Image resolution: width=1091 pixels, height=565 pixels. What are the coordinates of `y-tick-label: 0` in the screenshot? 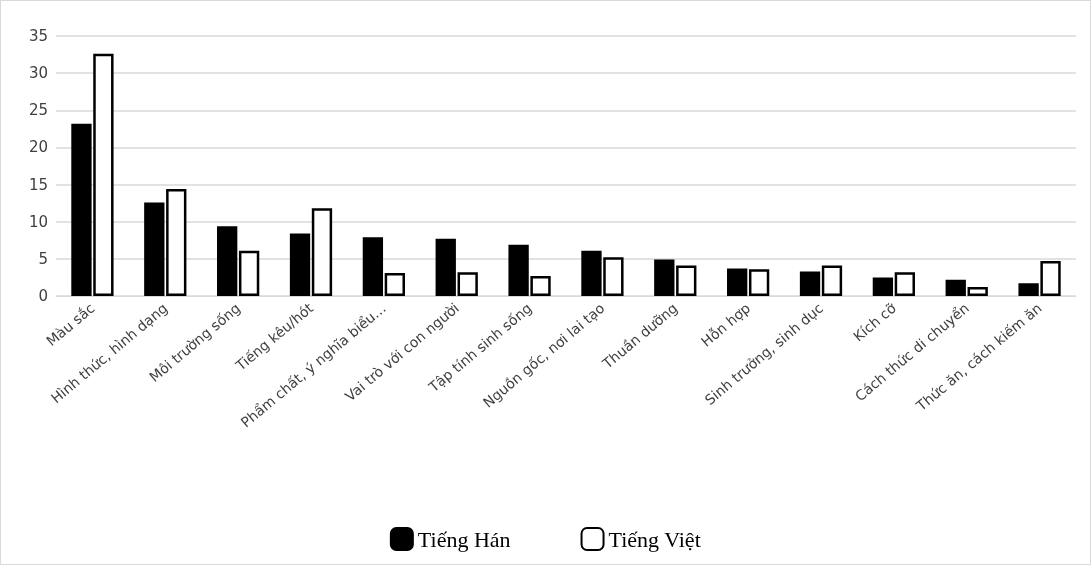 It's located at (43, 296).